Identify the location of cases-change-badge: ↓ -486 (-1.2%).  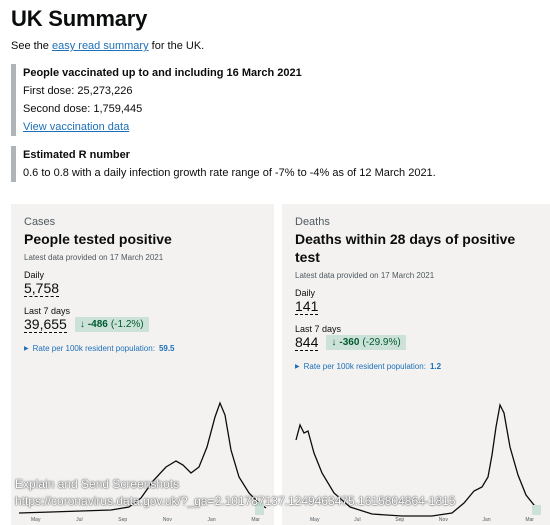
(111, 324).